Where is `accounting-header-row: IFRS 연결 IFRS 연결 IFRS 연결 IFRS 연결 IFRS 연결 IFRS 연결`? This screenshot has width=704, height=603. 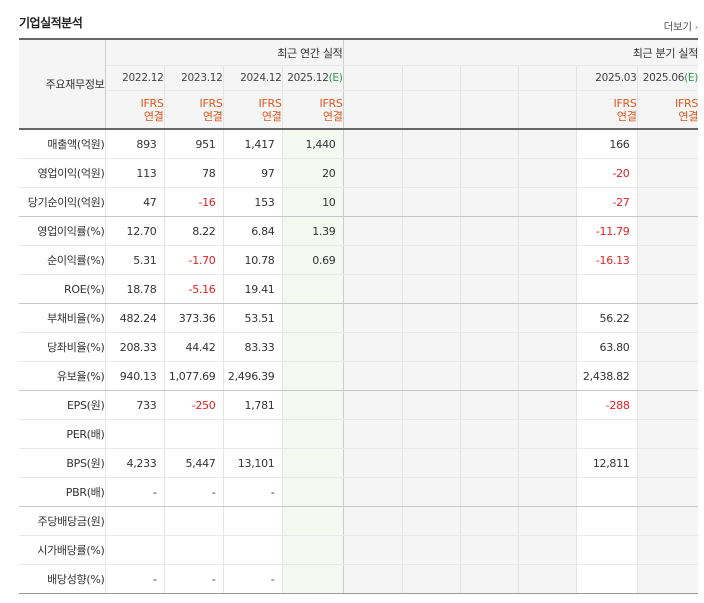 accounting-header-row: IFRS 연결 IFRS 연결 IFRS 연결 IFRS 연결 IFRS 연결 IFRS 연결 is located at coordinates (359, 110).